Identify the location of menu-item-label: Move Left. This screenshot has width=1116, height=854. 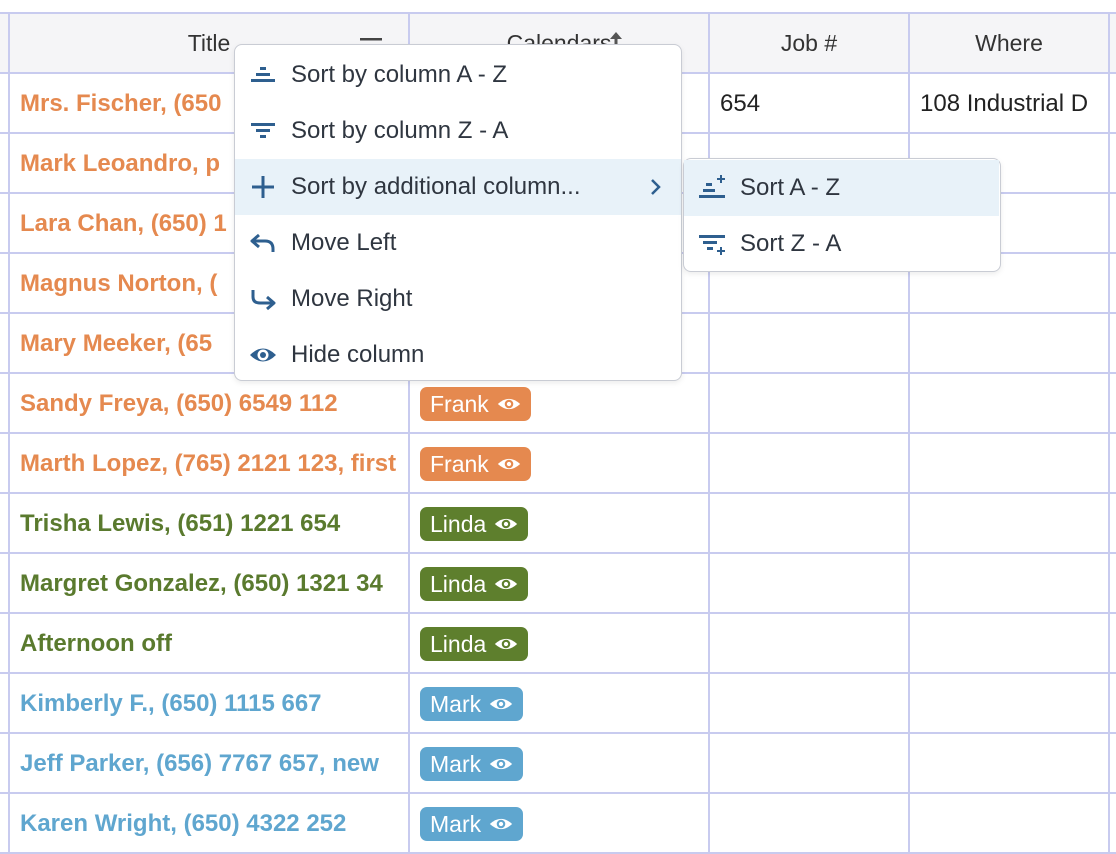
(344, 242).